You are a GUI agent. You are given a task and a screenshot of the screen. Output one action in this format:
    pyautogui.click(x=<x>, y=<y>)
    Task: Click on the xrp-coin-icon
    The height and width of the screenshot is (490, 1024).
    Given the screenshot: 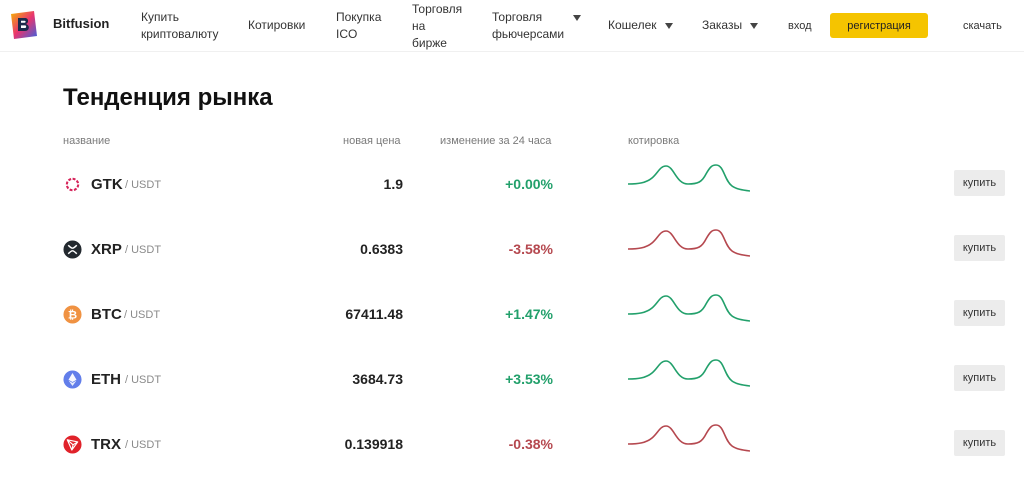 What is the action you would take?
    pyautogui.click(x=72, y=249)
    